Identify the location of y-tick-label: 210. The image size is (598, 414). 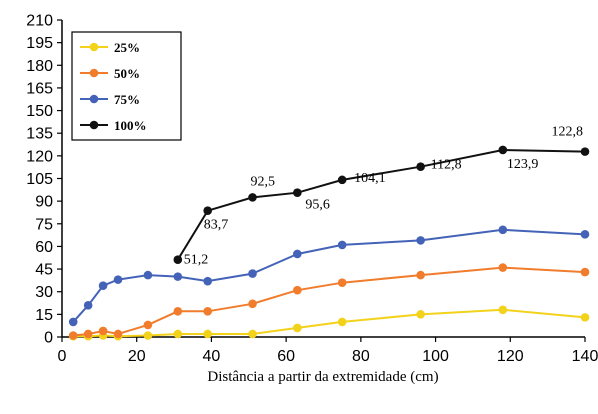
(39, 21).